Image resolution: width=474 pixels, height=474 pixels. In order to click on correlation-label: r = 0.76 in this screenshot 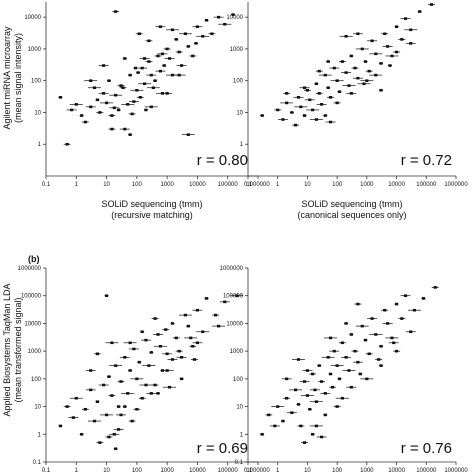, I will do `click(426, 448)`.